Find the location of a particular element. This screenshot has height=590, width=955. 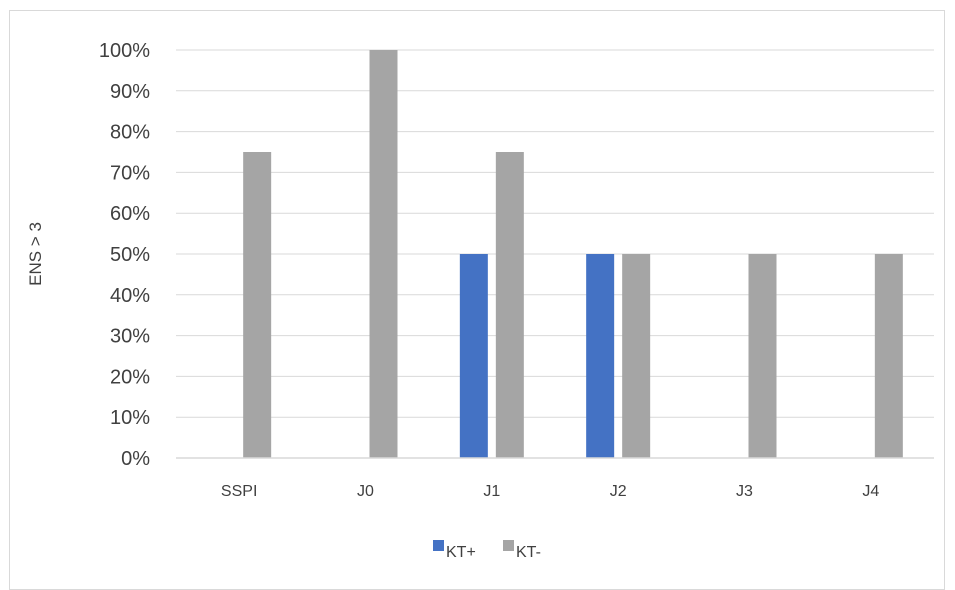

y-axis-title: ENS > 3 is located at coordinates (35, 254).